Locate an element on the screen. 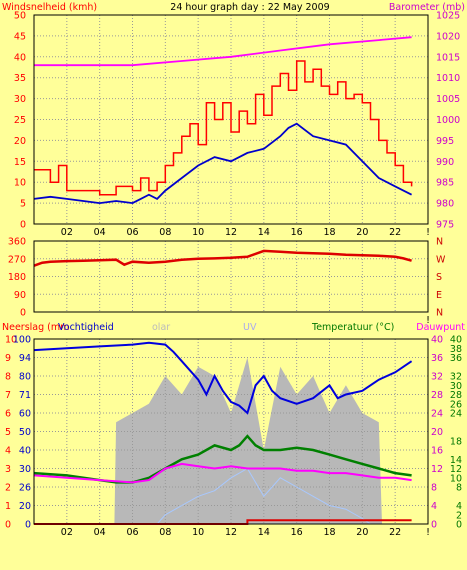 This screenshot has height=570, width=467. x-tick-label: 12 is located at coordinates (231, 232).